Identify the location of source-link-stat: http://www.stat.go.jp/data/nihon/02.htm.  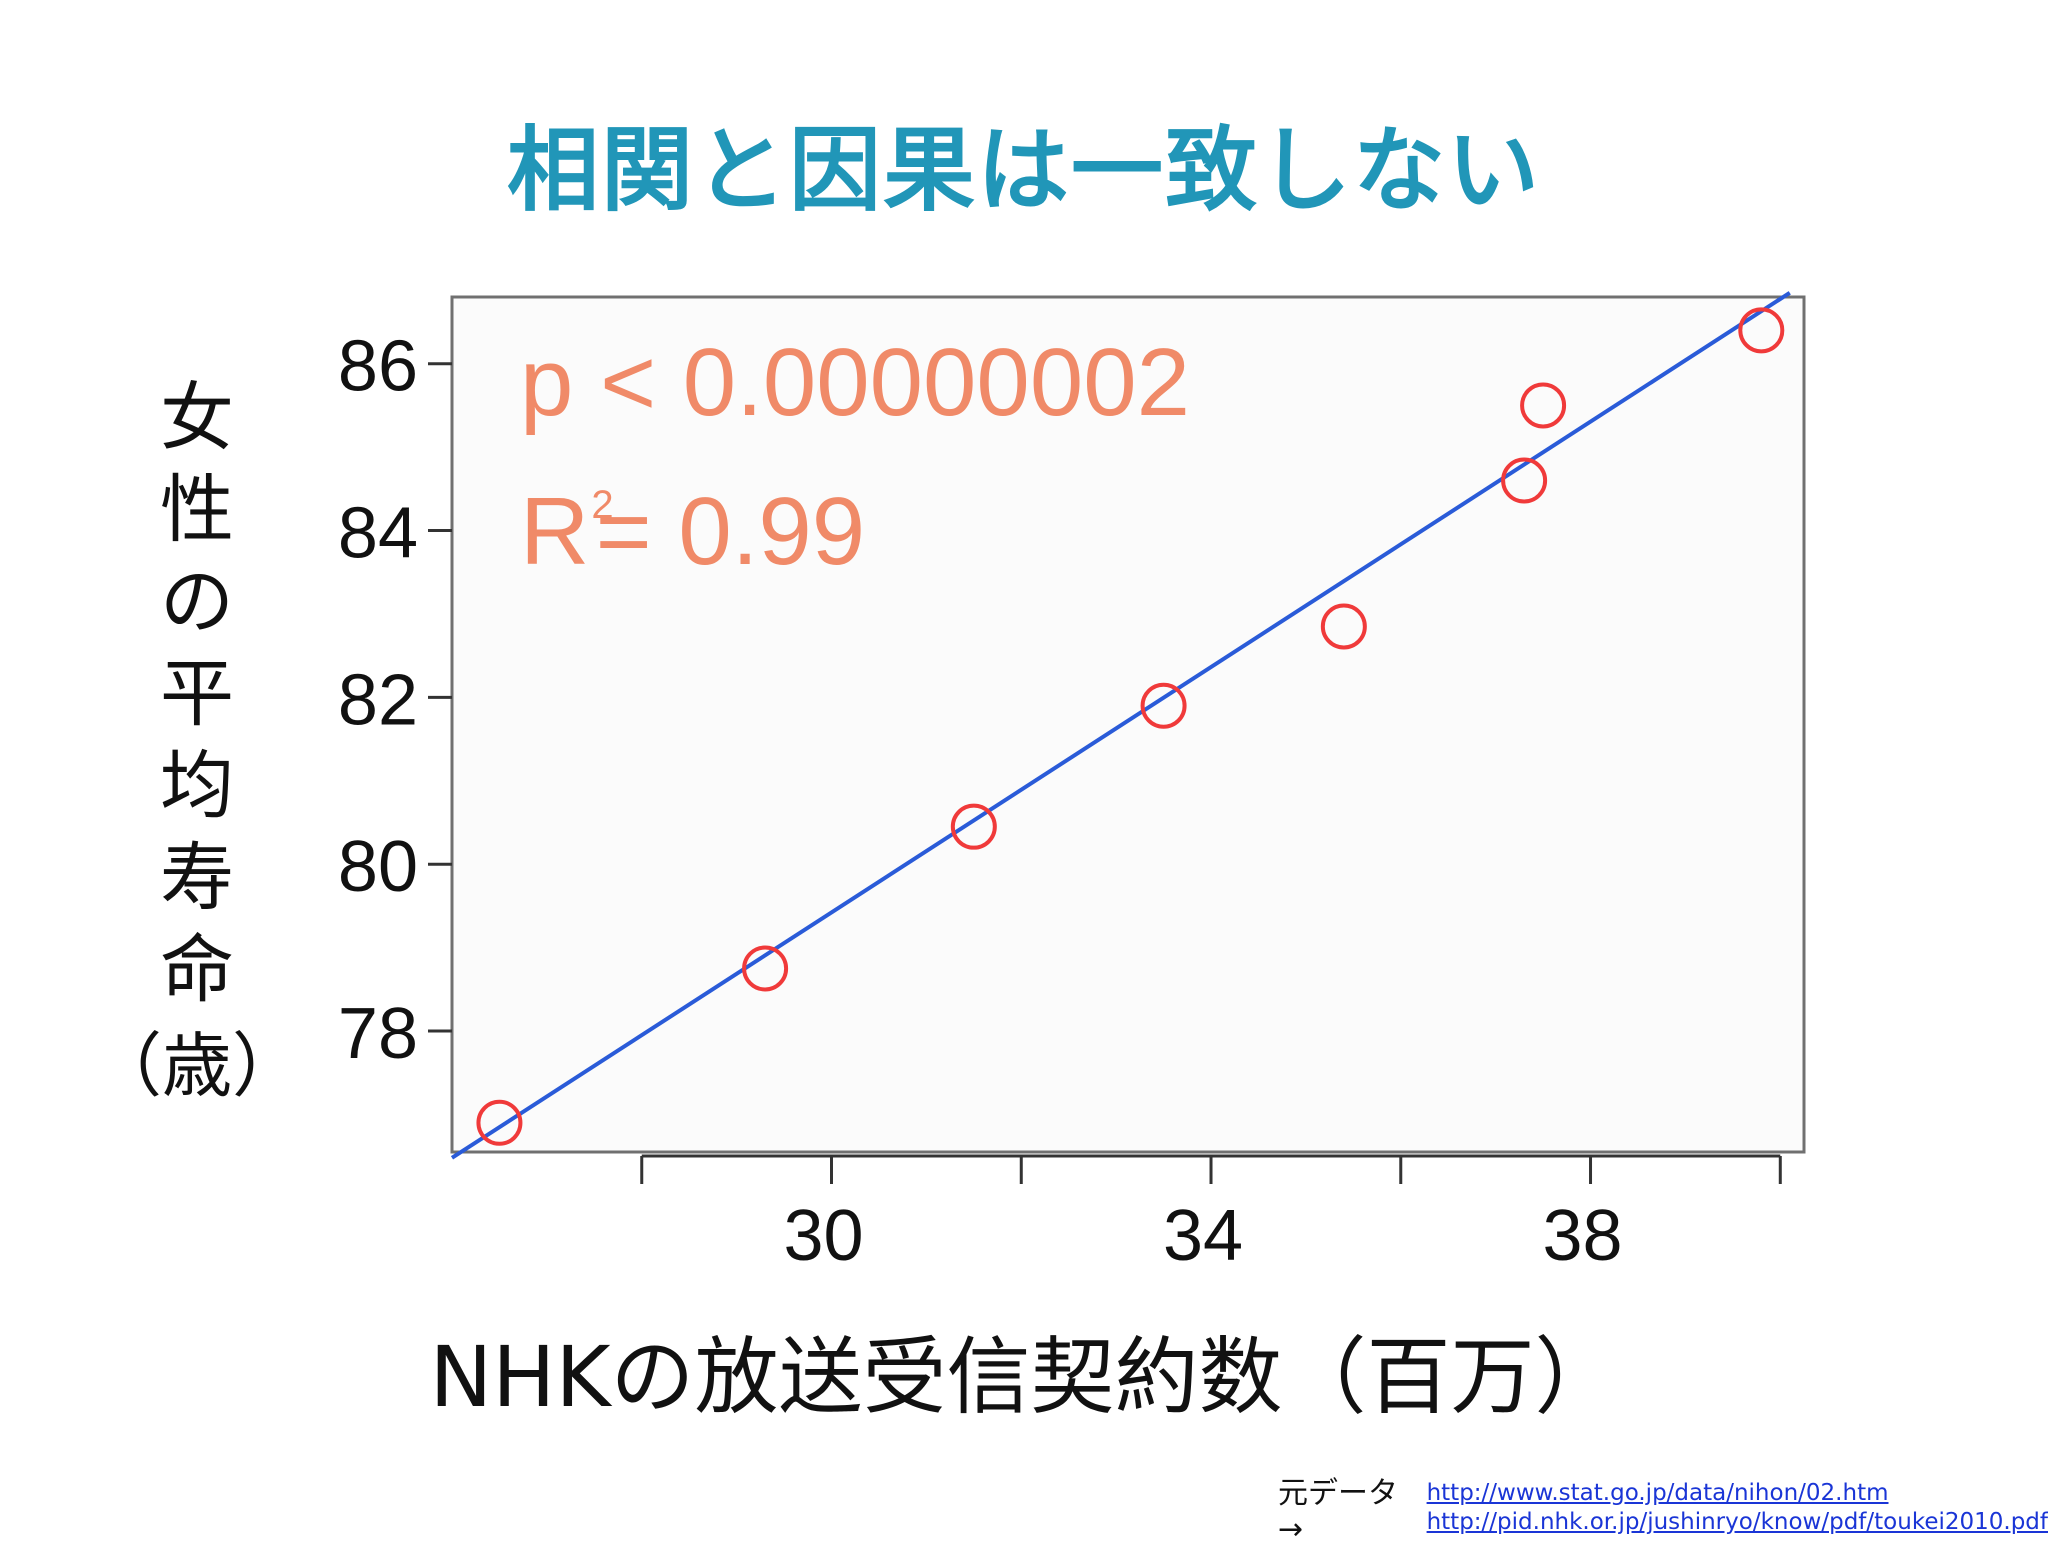
(1657, 1492).